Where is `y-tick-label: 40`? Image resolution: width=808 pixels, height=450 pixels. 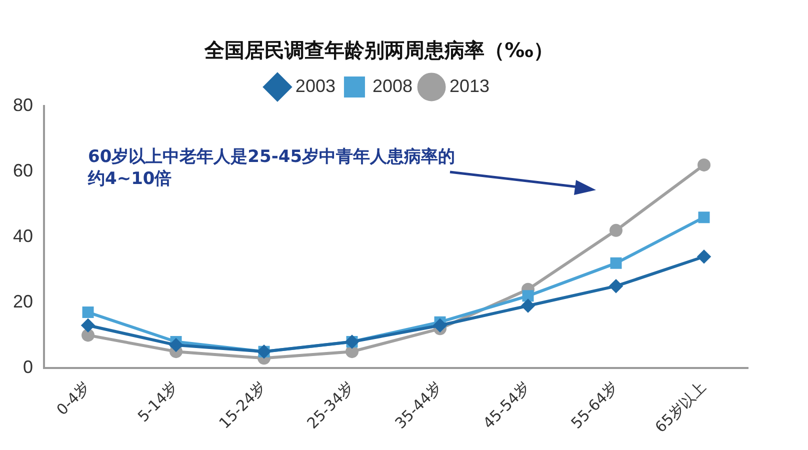
y-tick-label: 40 is located at coordinates (23, 236).